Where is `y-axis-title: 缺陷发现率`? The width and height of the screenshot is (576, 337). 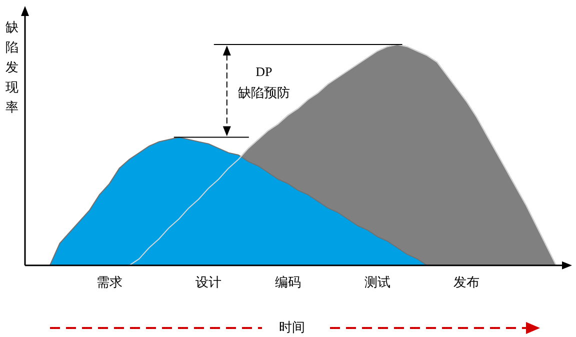
y-axis-title: 缺陷发现率 is located at coordinates (12, 66).